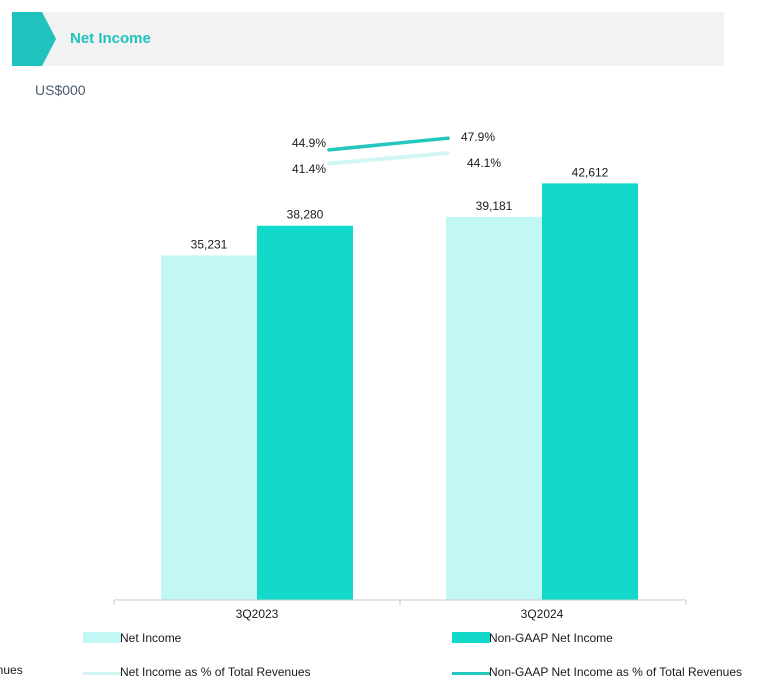 The width and height of the screenshot is (782, 695). I want to click on chevron-marker-icon, so click(34, 39).